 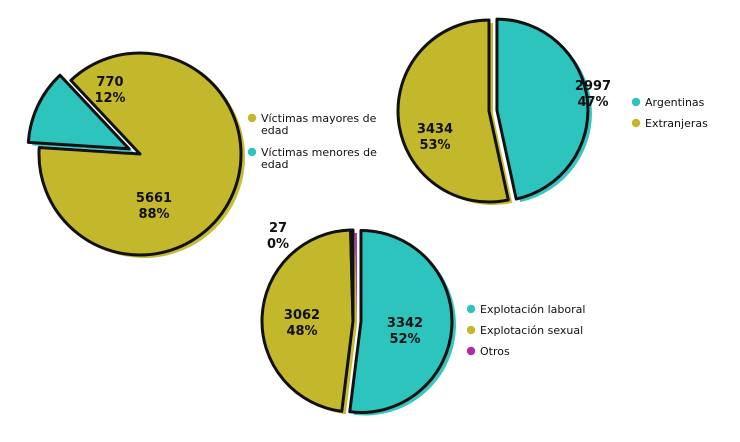 What do you see at coordinates (404, 339) in the screenshot?
I see `slice-explotacion-laboral-percent-label: 52%` at bounding box center [404, 339].